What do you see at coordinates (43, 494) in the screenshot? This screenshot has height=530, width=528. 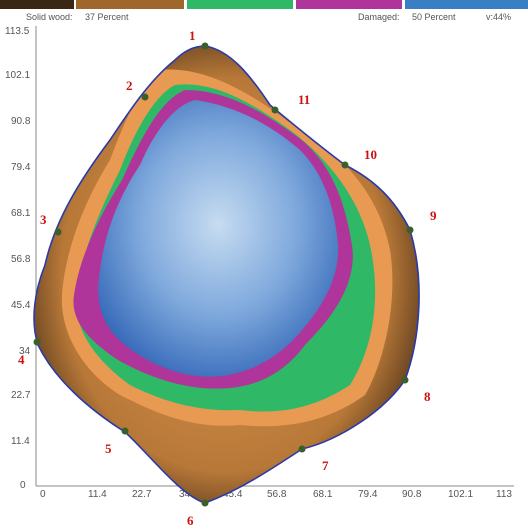 I see `x-tick-label: 0` at bounding box center [43, 494].